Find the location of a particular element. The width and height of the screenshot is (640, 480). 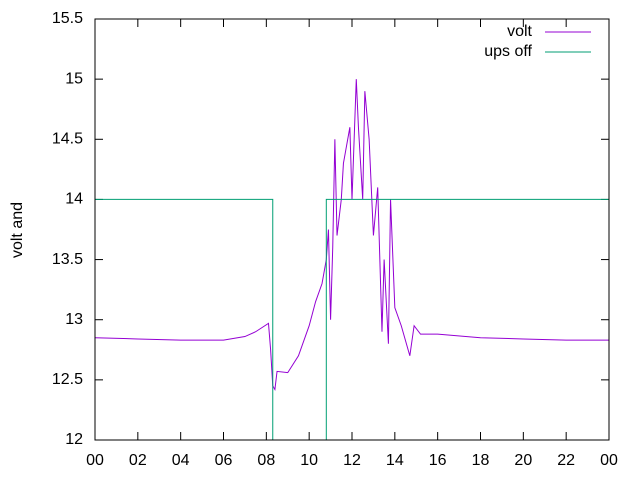

y-tick-label: 14 is located at coordinates (74, 199).